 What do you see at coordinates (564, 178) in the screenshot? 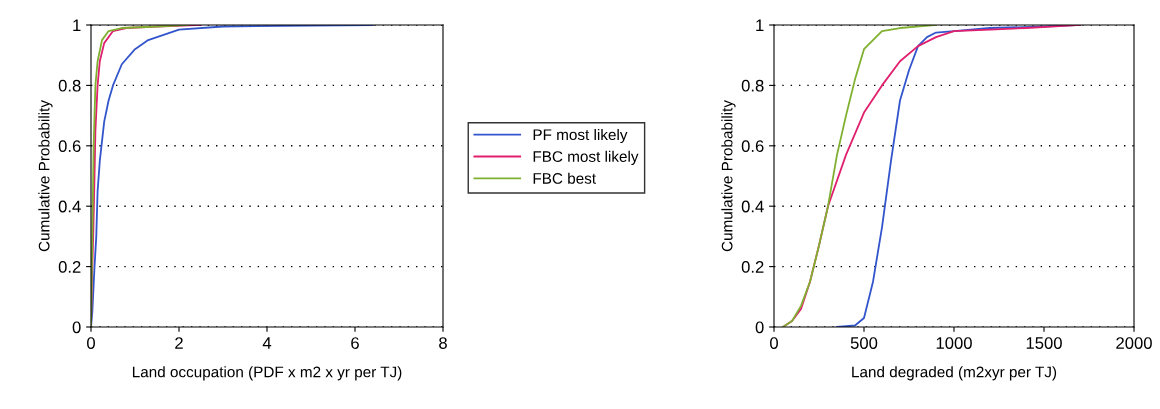
I see `legend-label: FBC best` at bounding box center [564, 178].